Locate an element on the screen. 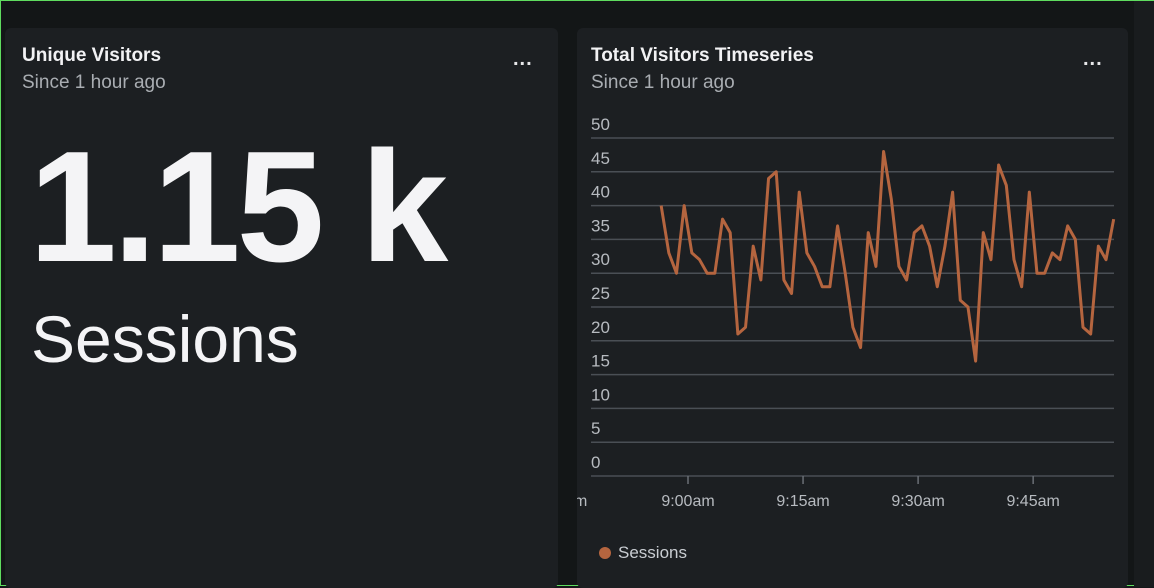 The width and height of the screenshot is (1154, 588). legend-label: Sessions is located at coordinates (652, 552).